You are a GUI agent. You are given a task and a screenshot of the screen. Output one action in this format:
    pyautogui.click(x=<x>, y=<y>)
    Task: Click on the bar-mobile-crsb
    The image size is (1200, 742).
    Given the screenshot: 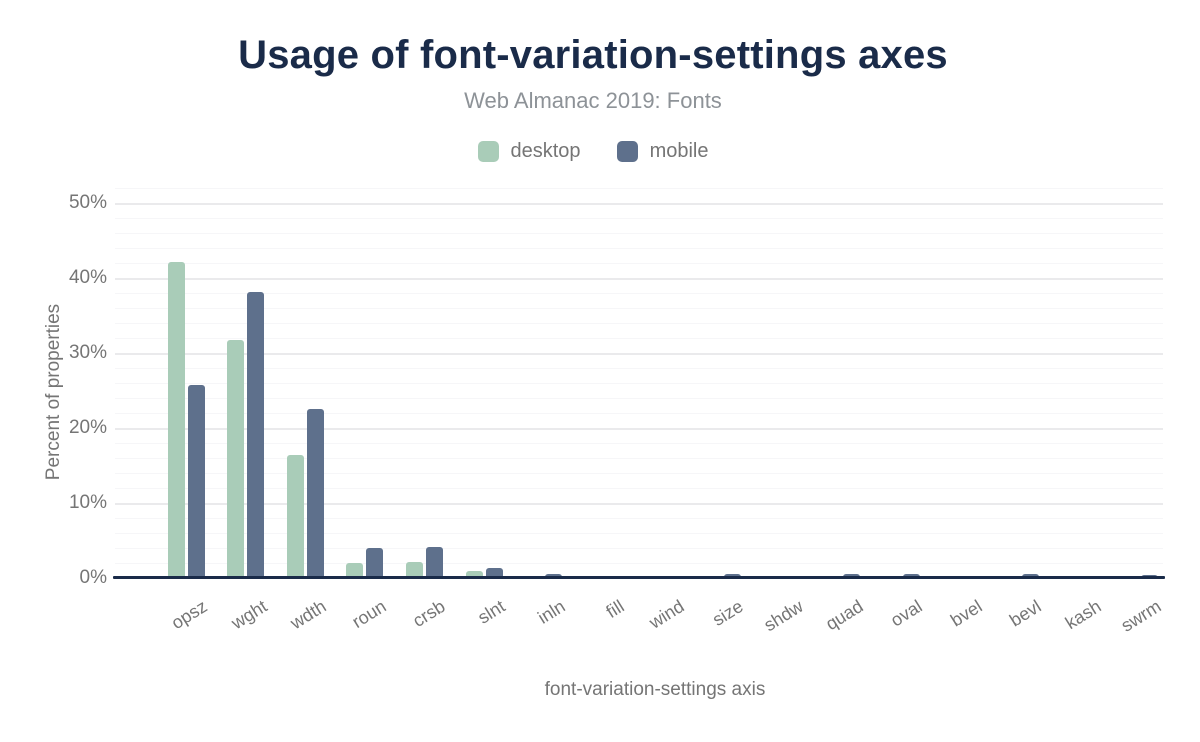 What is the action you would take?
    pyautogui.click(x=434, y=562)
    